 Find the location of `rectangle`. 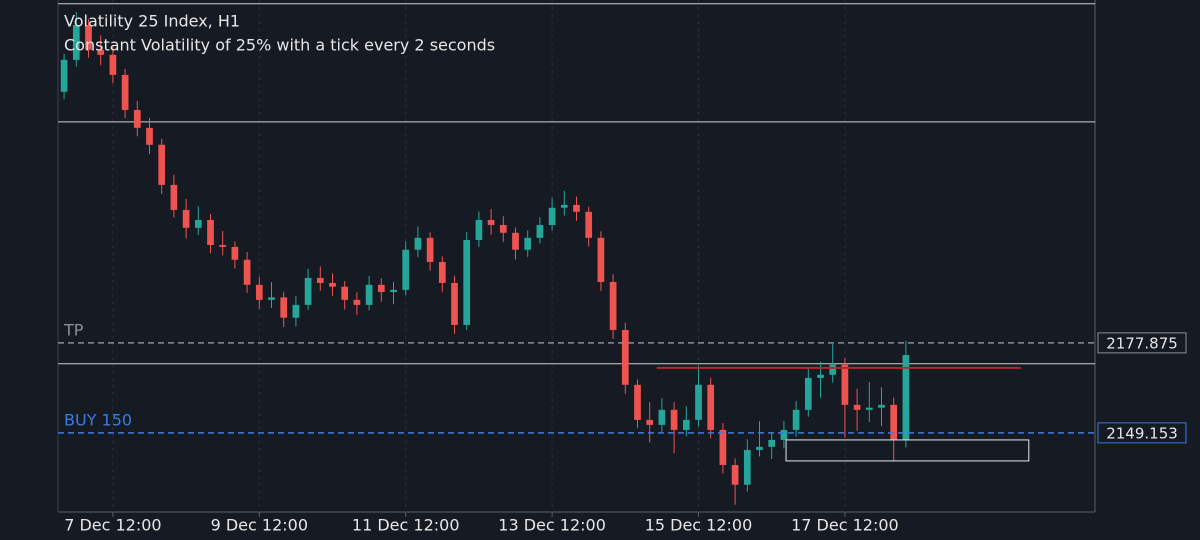

rectangle is located at coordinates (907, 450).